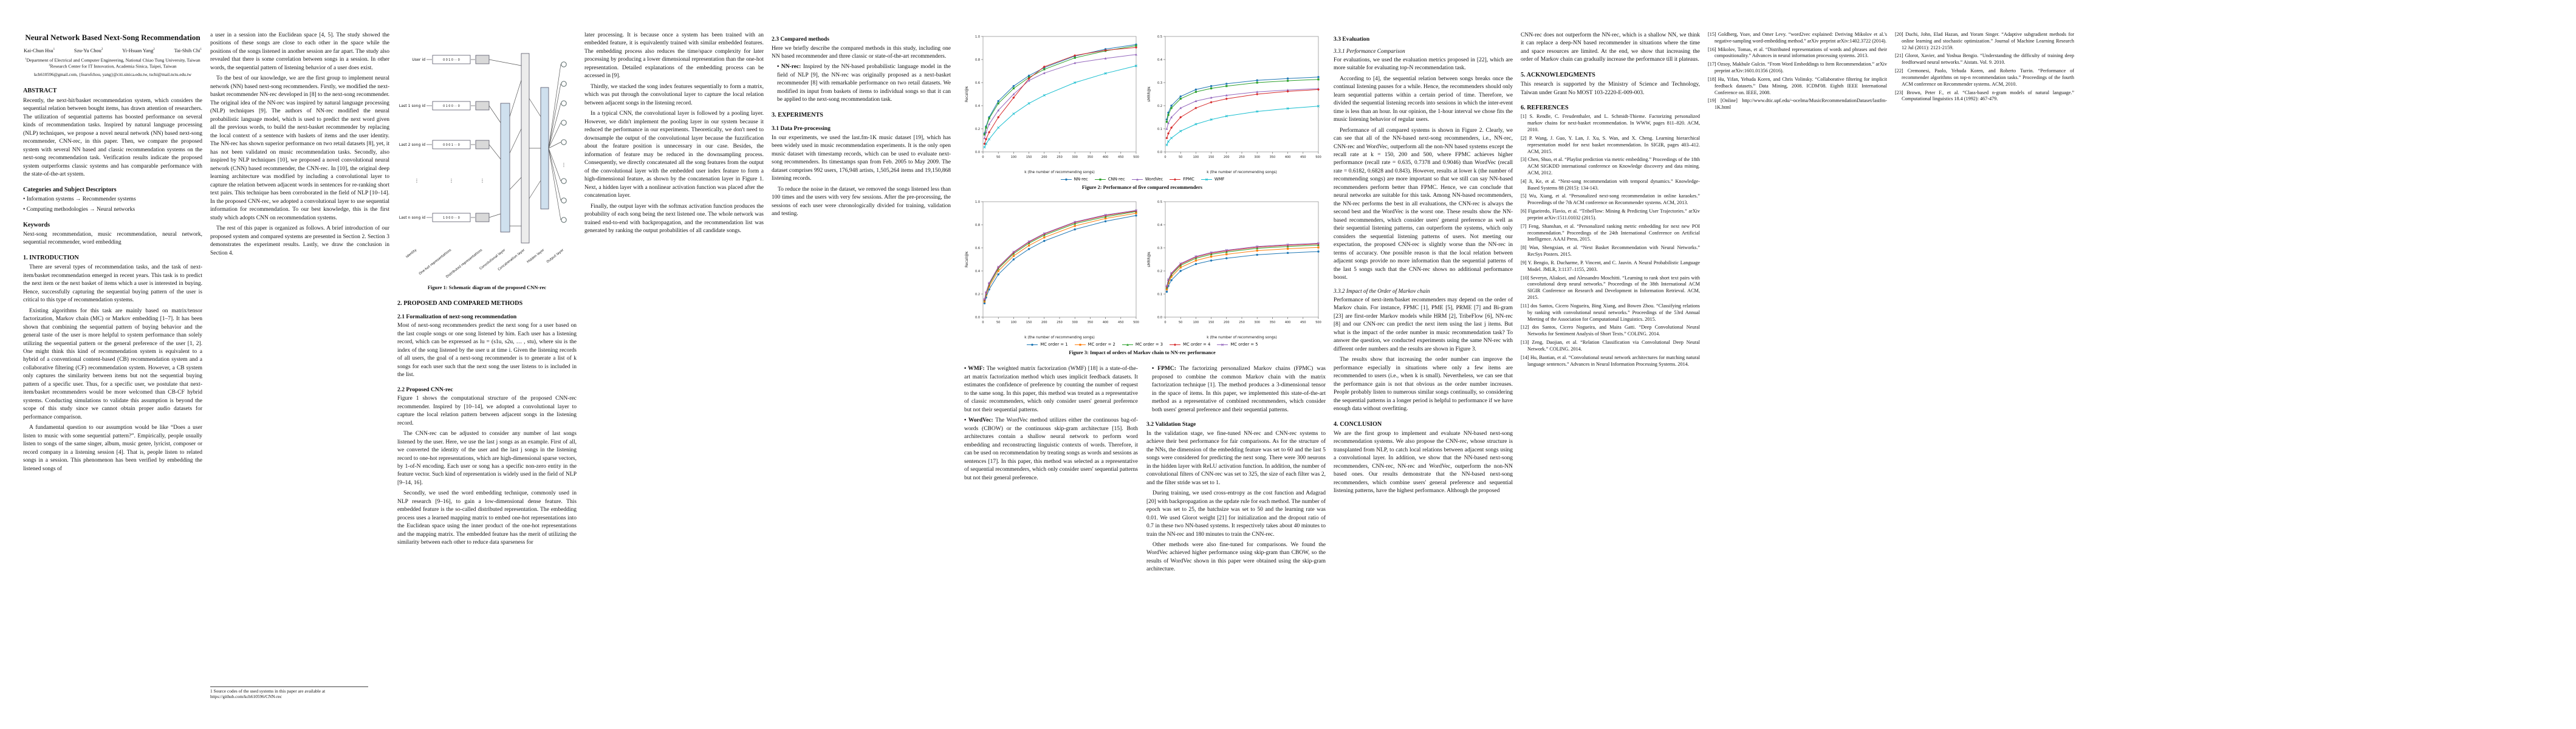 Image resolution: width=2576 pixels, height=729 pixels. Describe the element at coordinates (977, 318) in the screenshot. I see `svg-text: 0.0` at that location.